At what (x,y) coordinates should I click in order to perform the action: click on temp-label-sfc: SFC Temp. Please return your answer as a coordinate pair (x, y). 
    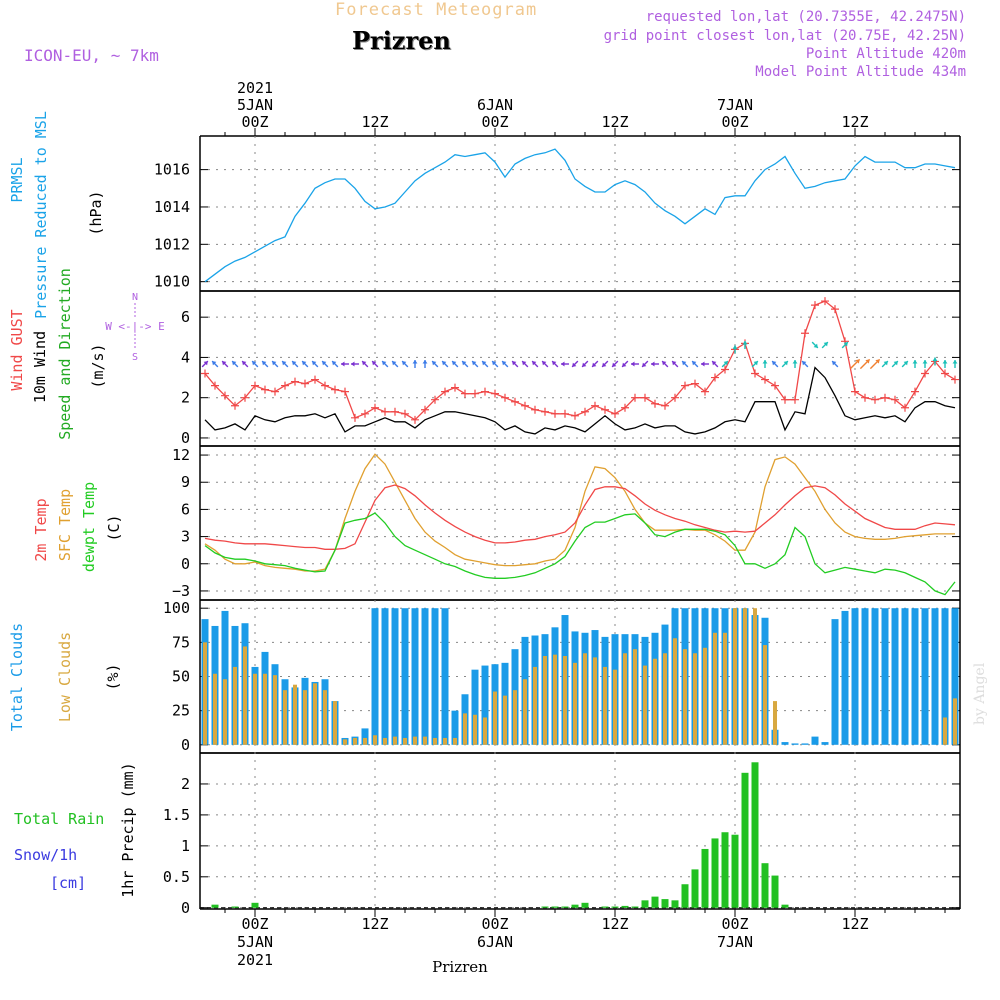
    Looking at the image, I should click on (65, 525).